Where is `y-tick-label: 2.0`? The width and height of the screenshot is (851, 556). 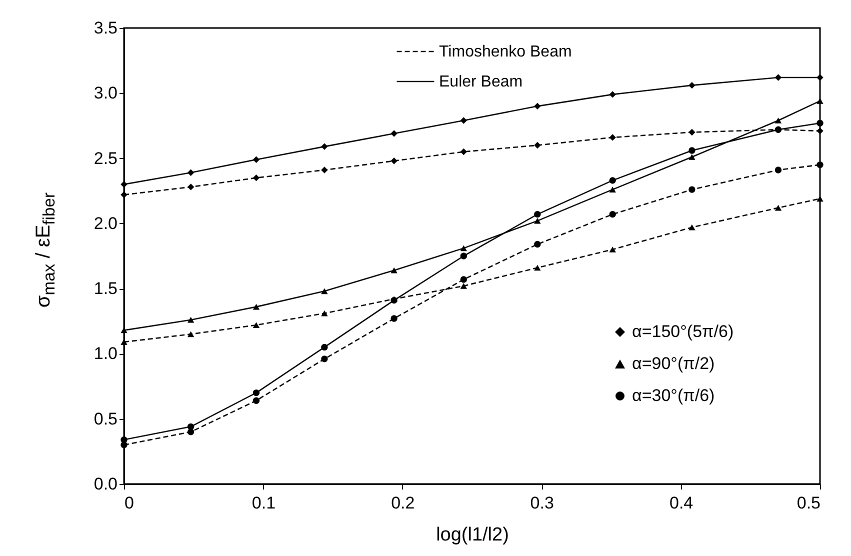
y-tick-label: 2.0 is located at coordinates (106, 223).